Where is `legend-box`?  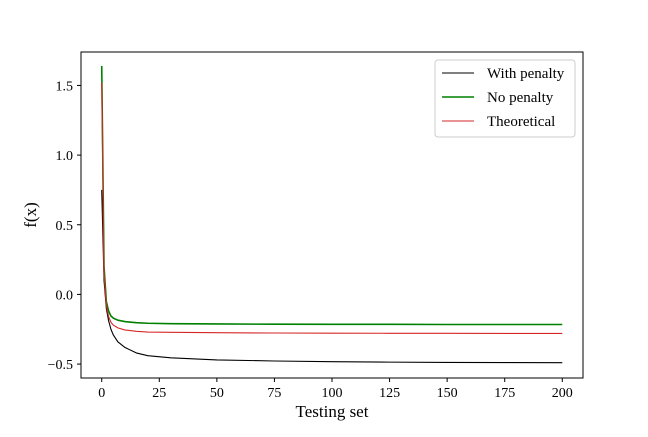 legend-box is located at coordinates (505, 98).